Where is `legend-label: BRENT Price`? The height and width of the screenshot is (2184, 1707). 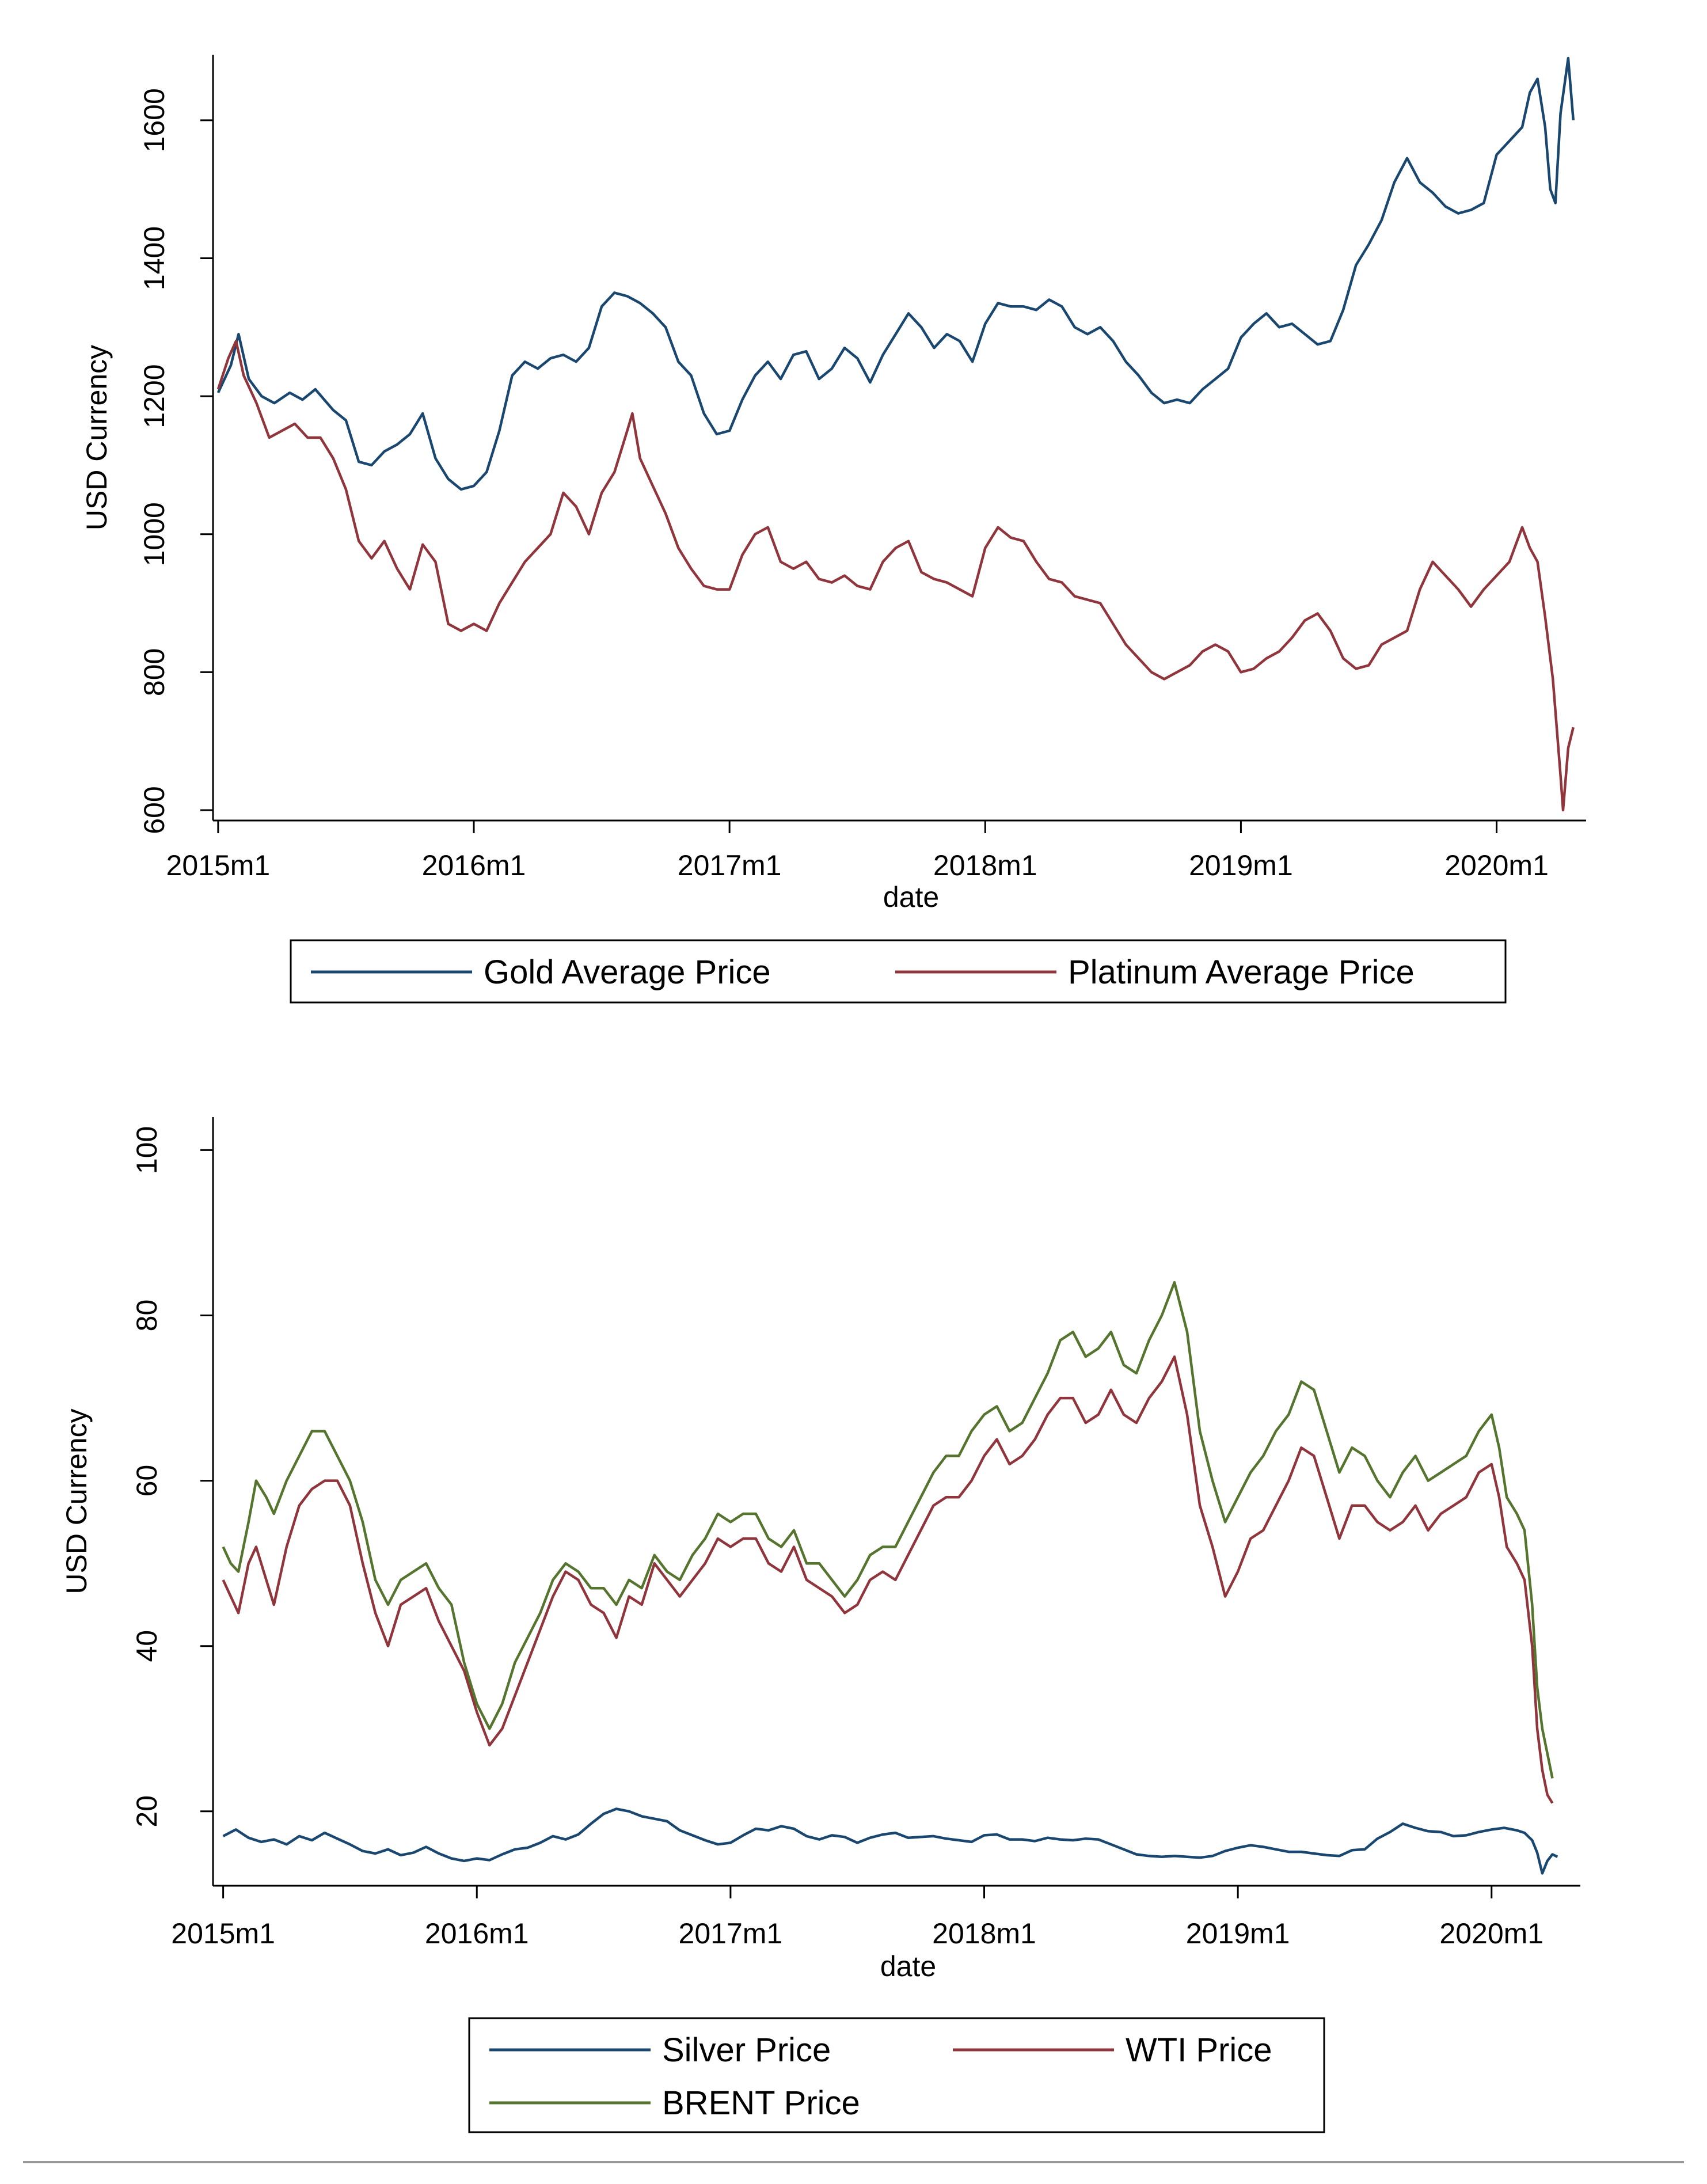
legend-label: BRENT Price is located at coordinates (761, 2103).